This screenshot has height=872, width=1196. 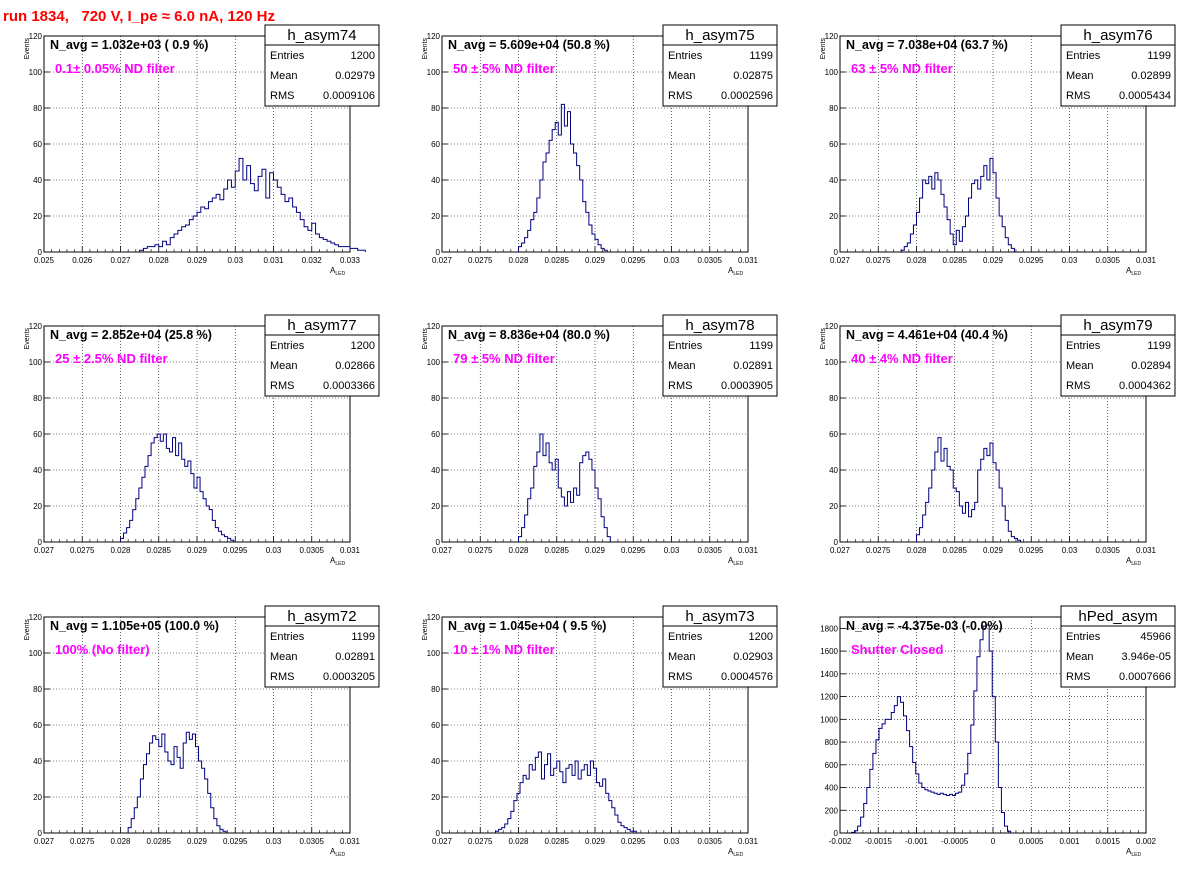 I want to click on stats-value: 0.02891, so click(x=753, y=366).